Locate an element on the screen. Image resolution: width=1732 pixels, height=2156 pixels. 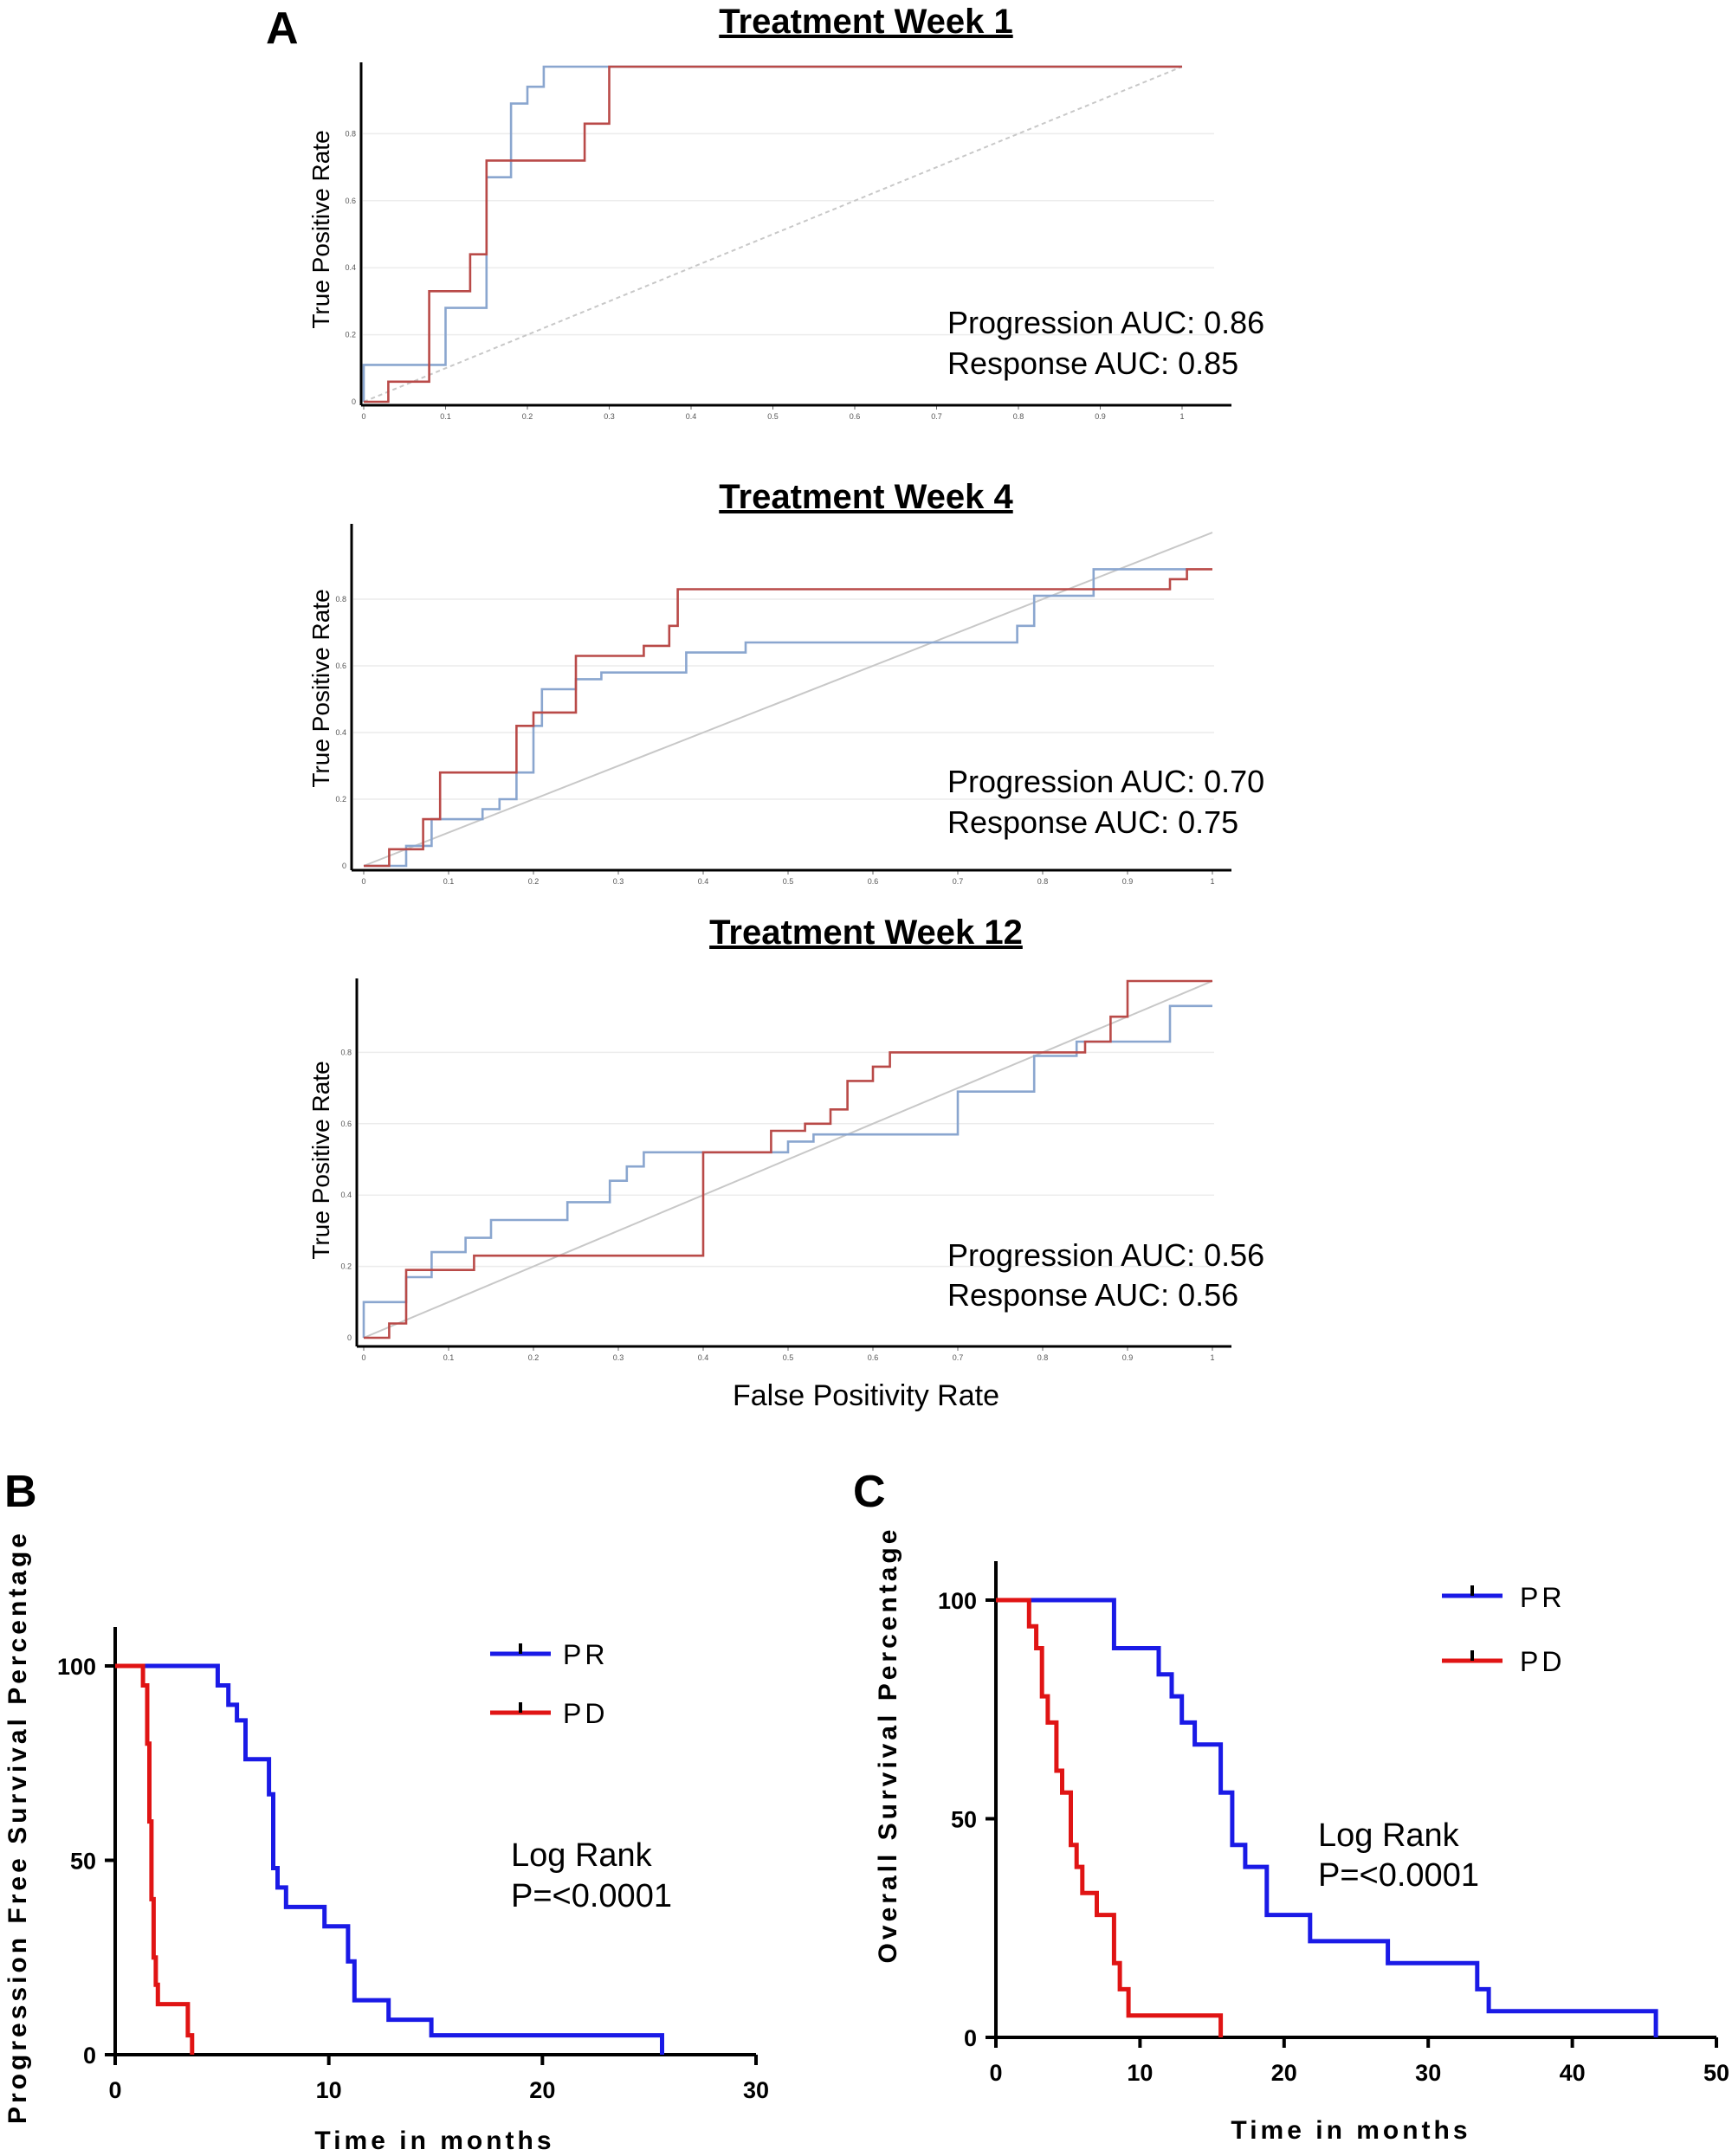
progression-auc-label-week-4: Progression AUC: 0.70 is located at coordinates (1105, 781).